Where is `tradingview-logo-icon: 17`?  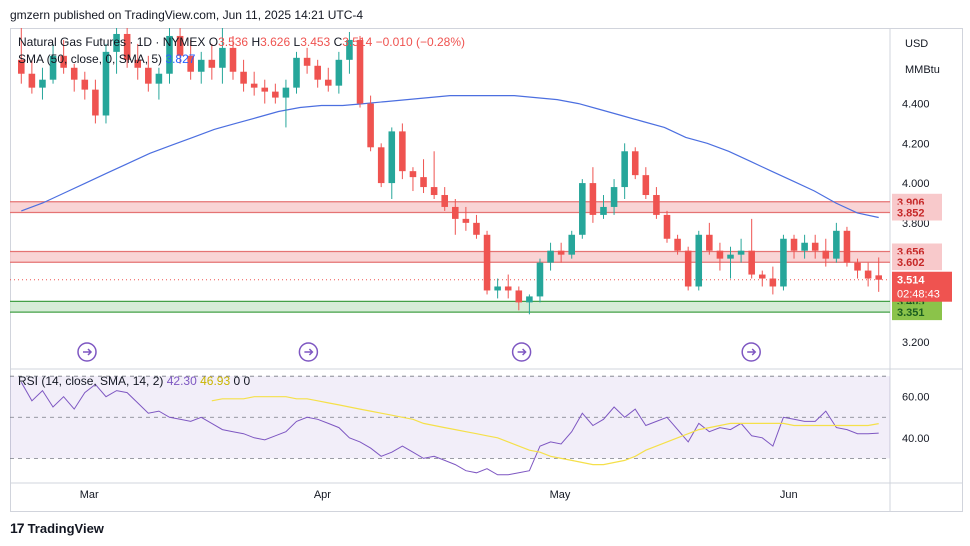 tradingview-logo-icon: 17 is located at coordinates (17, 528).